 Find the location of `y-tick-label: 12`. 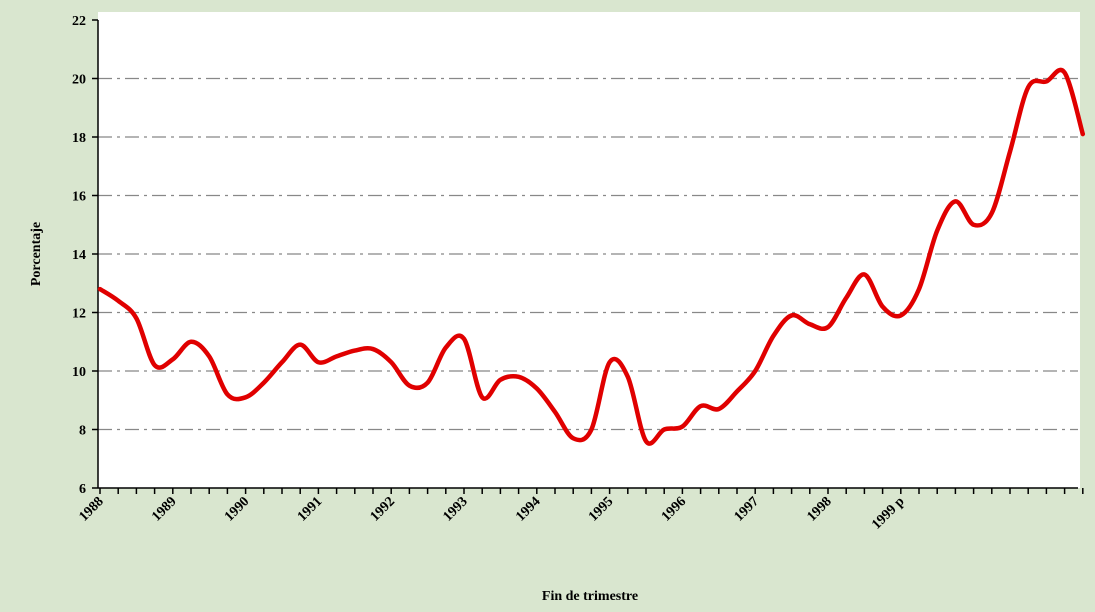

y-tick-label: 12 is located at coordinates (79, 314).